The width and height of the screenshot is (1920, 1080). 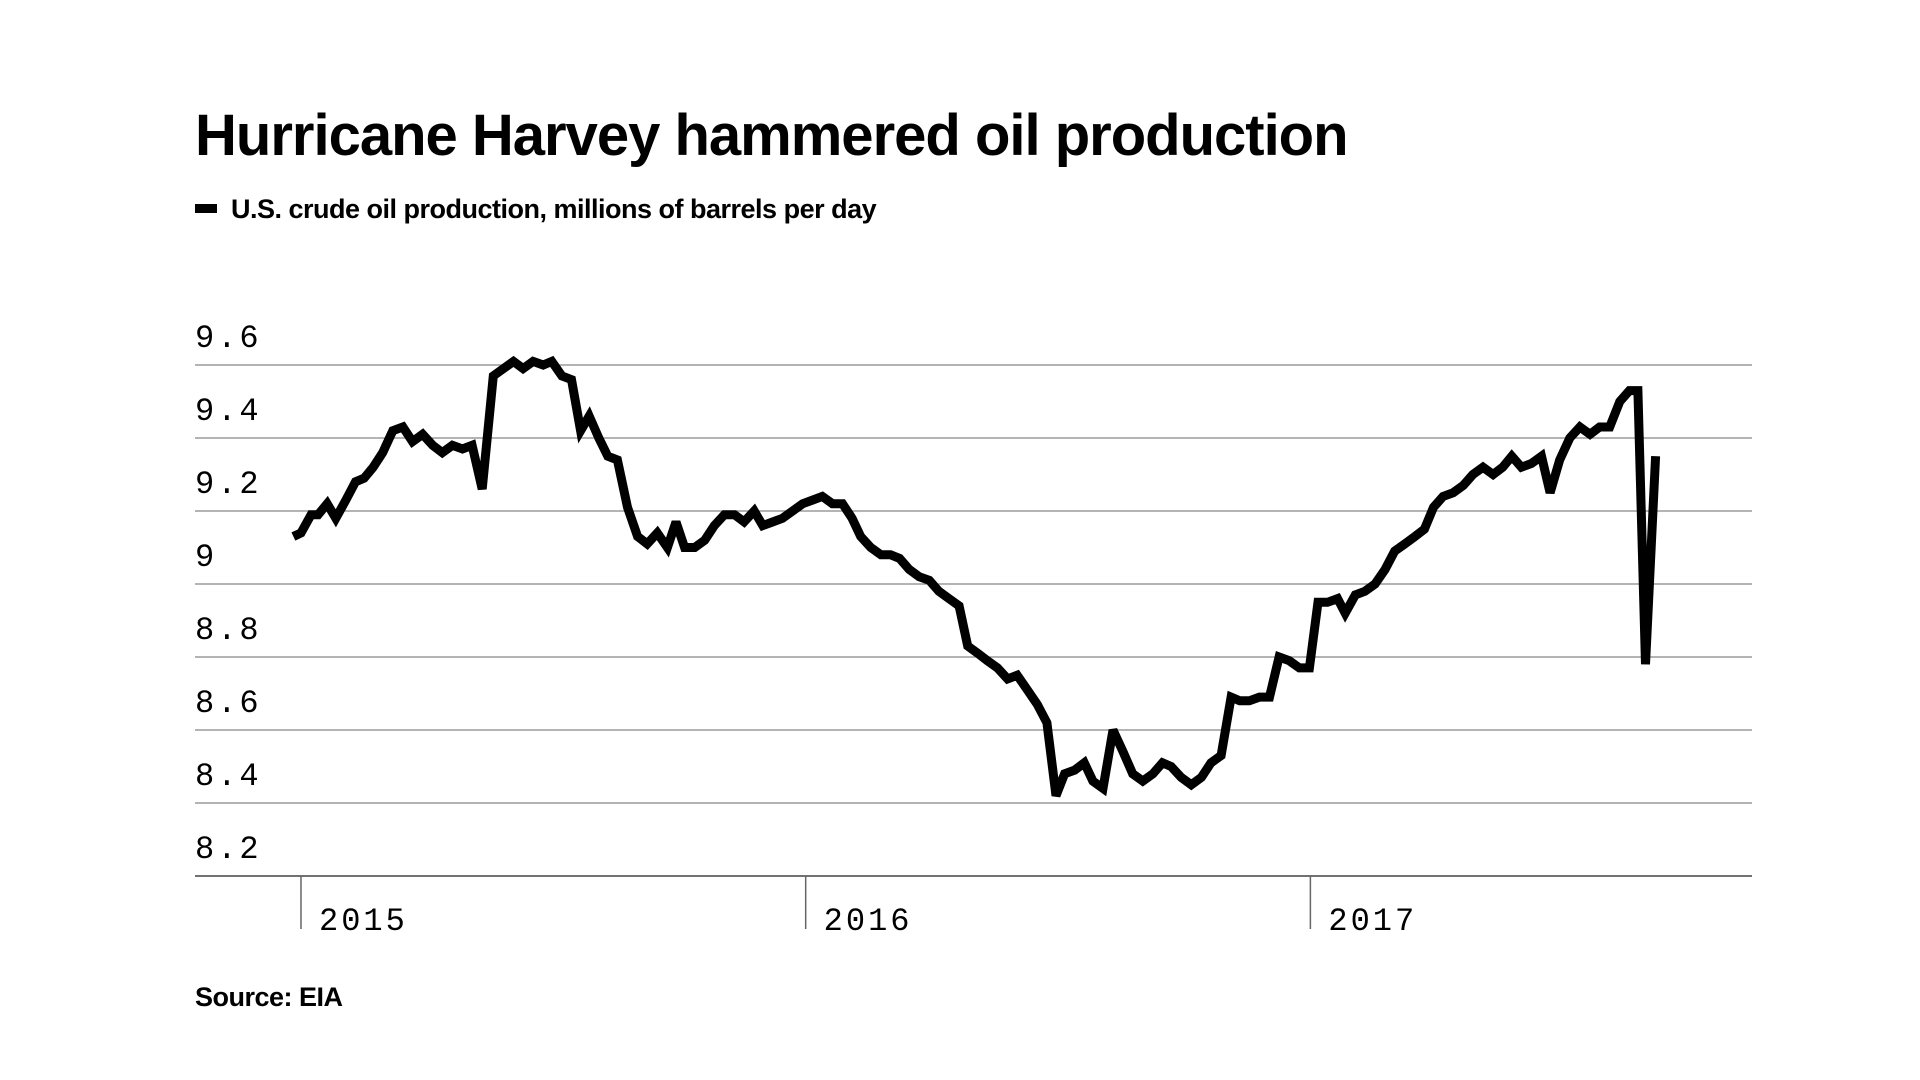 I want to click on y-tick-label: 9, so click(x=206, y=557).